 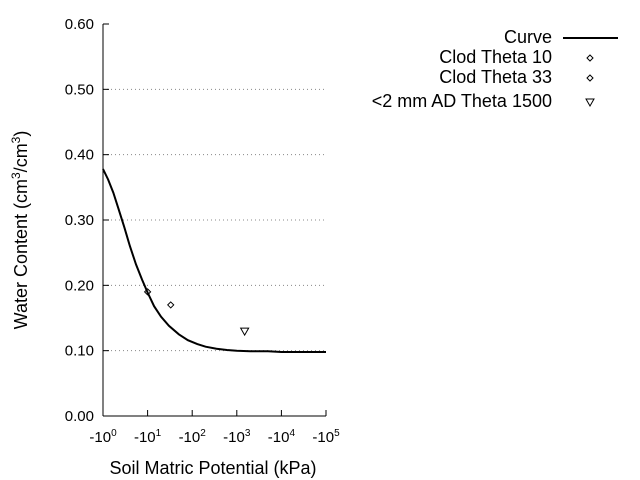 What do you see at coordinates (79, 220) in the screenshot?
I see `y-tick-label: 0.30` at bounding box center [79, 220].